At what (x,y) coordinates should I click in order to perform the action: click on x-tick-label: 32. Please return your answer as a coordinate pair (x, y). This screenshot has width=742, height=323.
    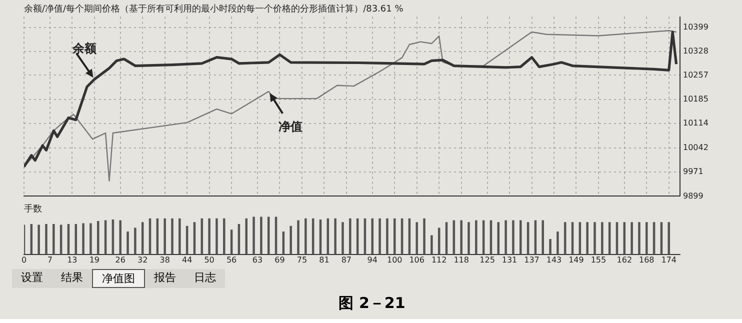
    Looking at the image, I should click on (143, 259).